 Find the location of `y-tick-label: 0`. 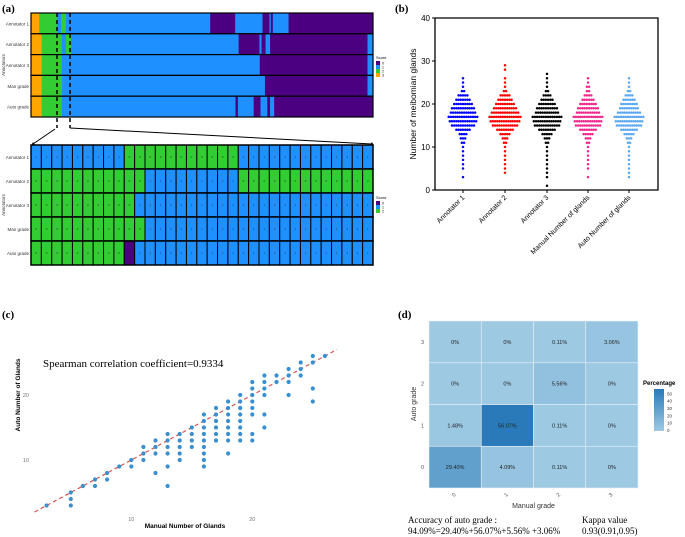

y-tick-label: 0 is located at coordinates (428, 190).